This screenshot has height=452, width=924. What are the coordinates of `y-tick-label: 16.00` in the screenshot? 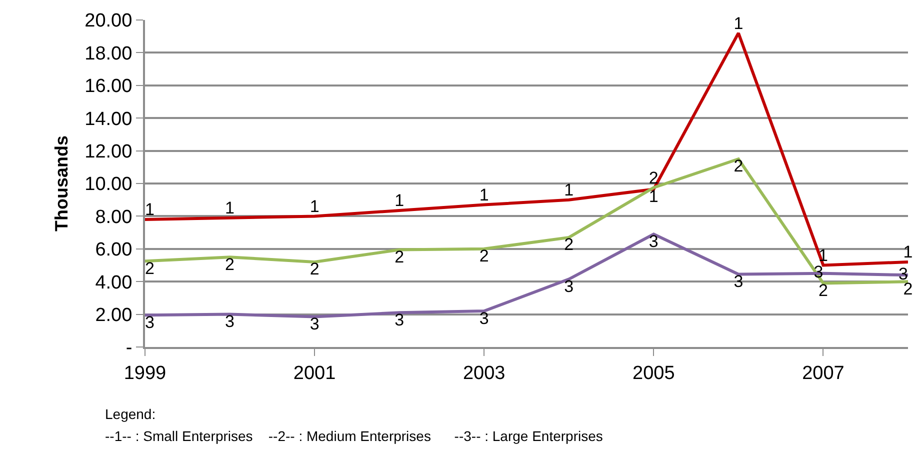 It's located at (108, 87).